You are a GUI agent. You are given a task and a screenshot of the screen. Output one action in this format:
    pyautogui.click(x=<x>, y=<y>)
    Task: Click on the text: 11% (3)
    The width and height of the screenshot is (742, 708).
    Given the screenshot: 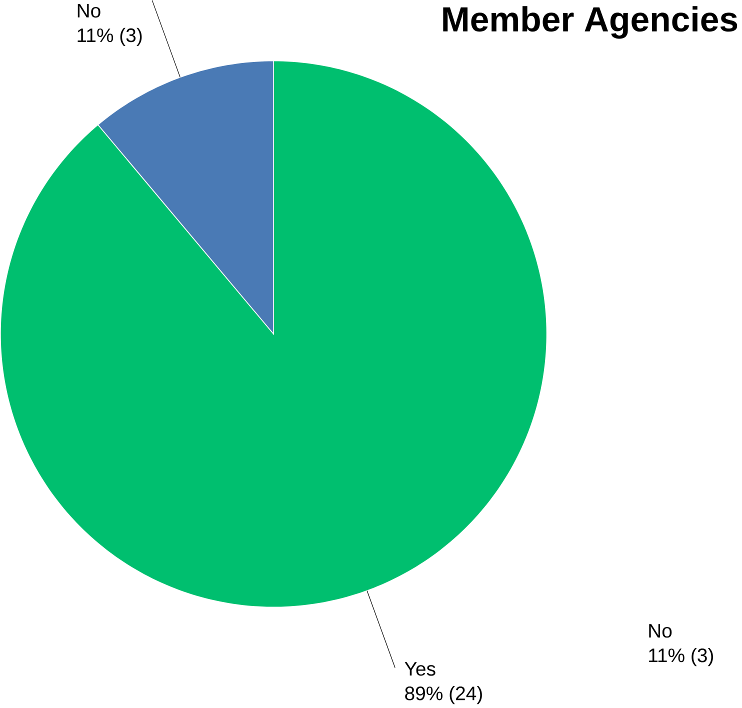 What is the action you would take?
    pyautogui.click(x=681, y=657)
    